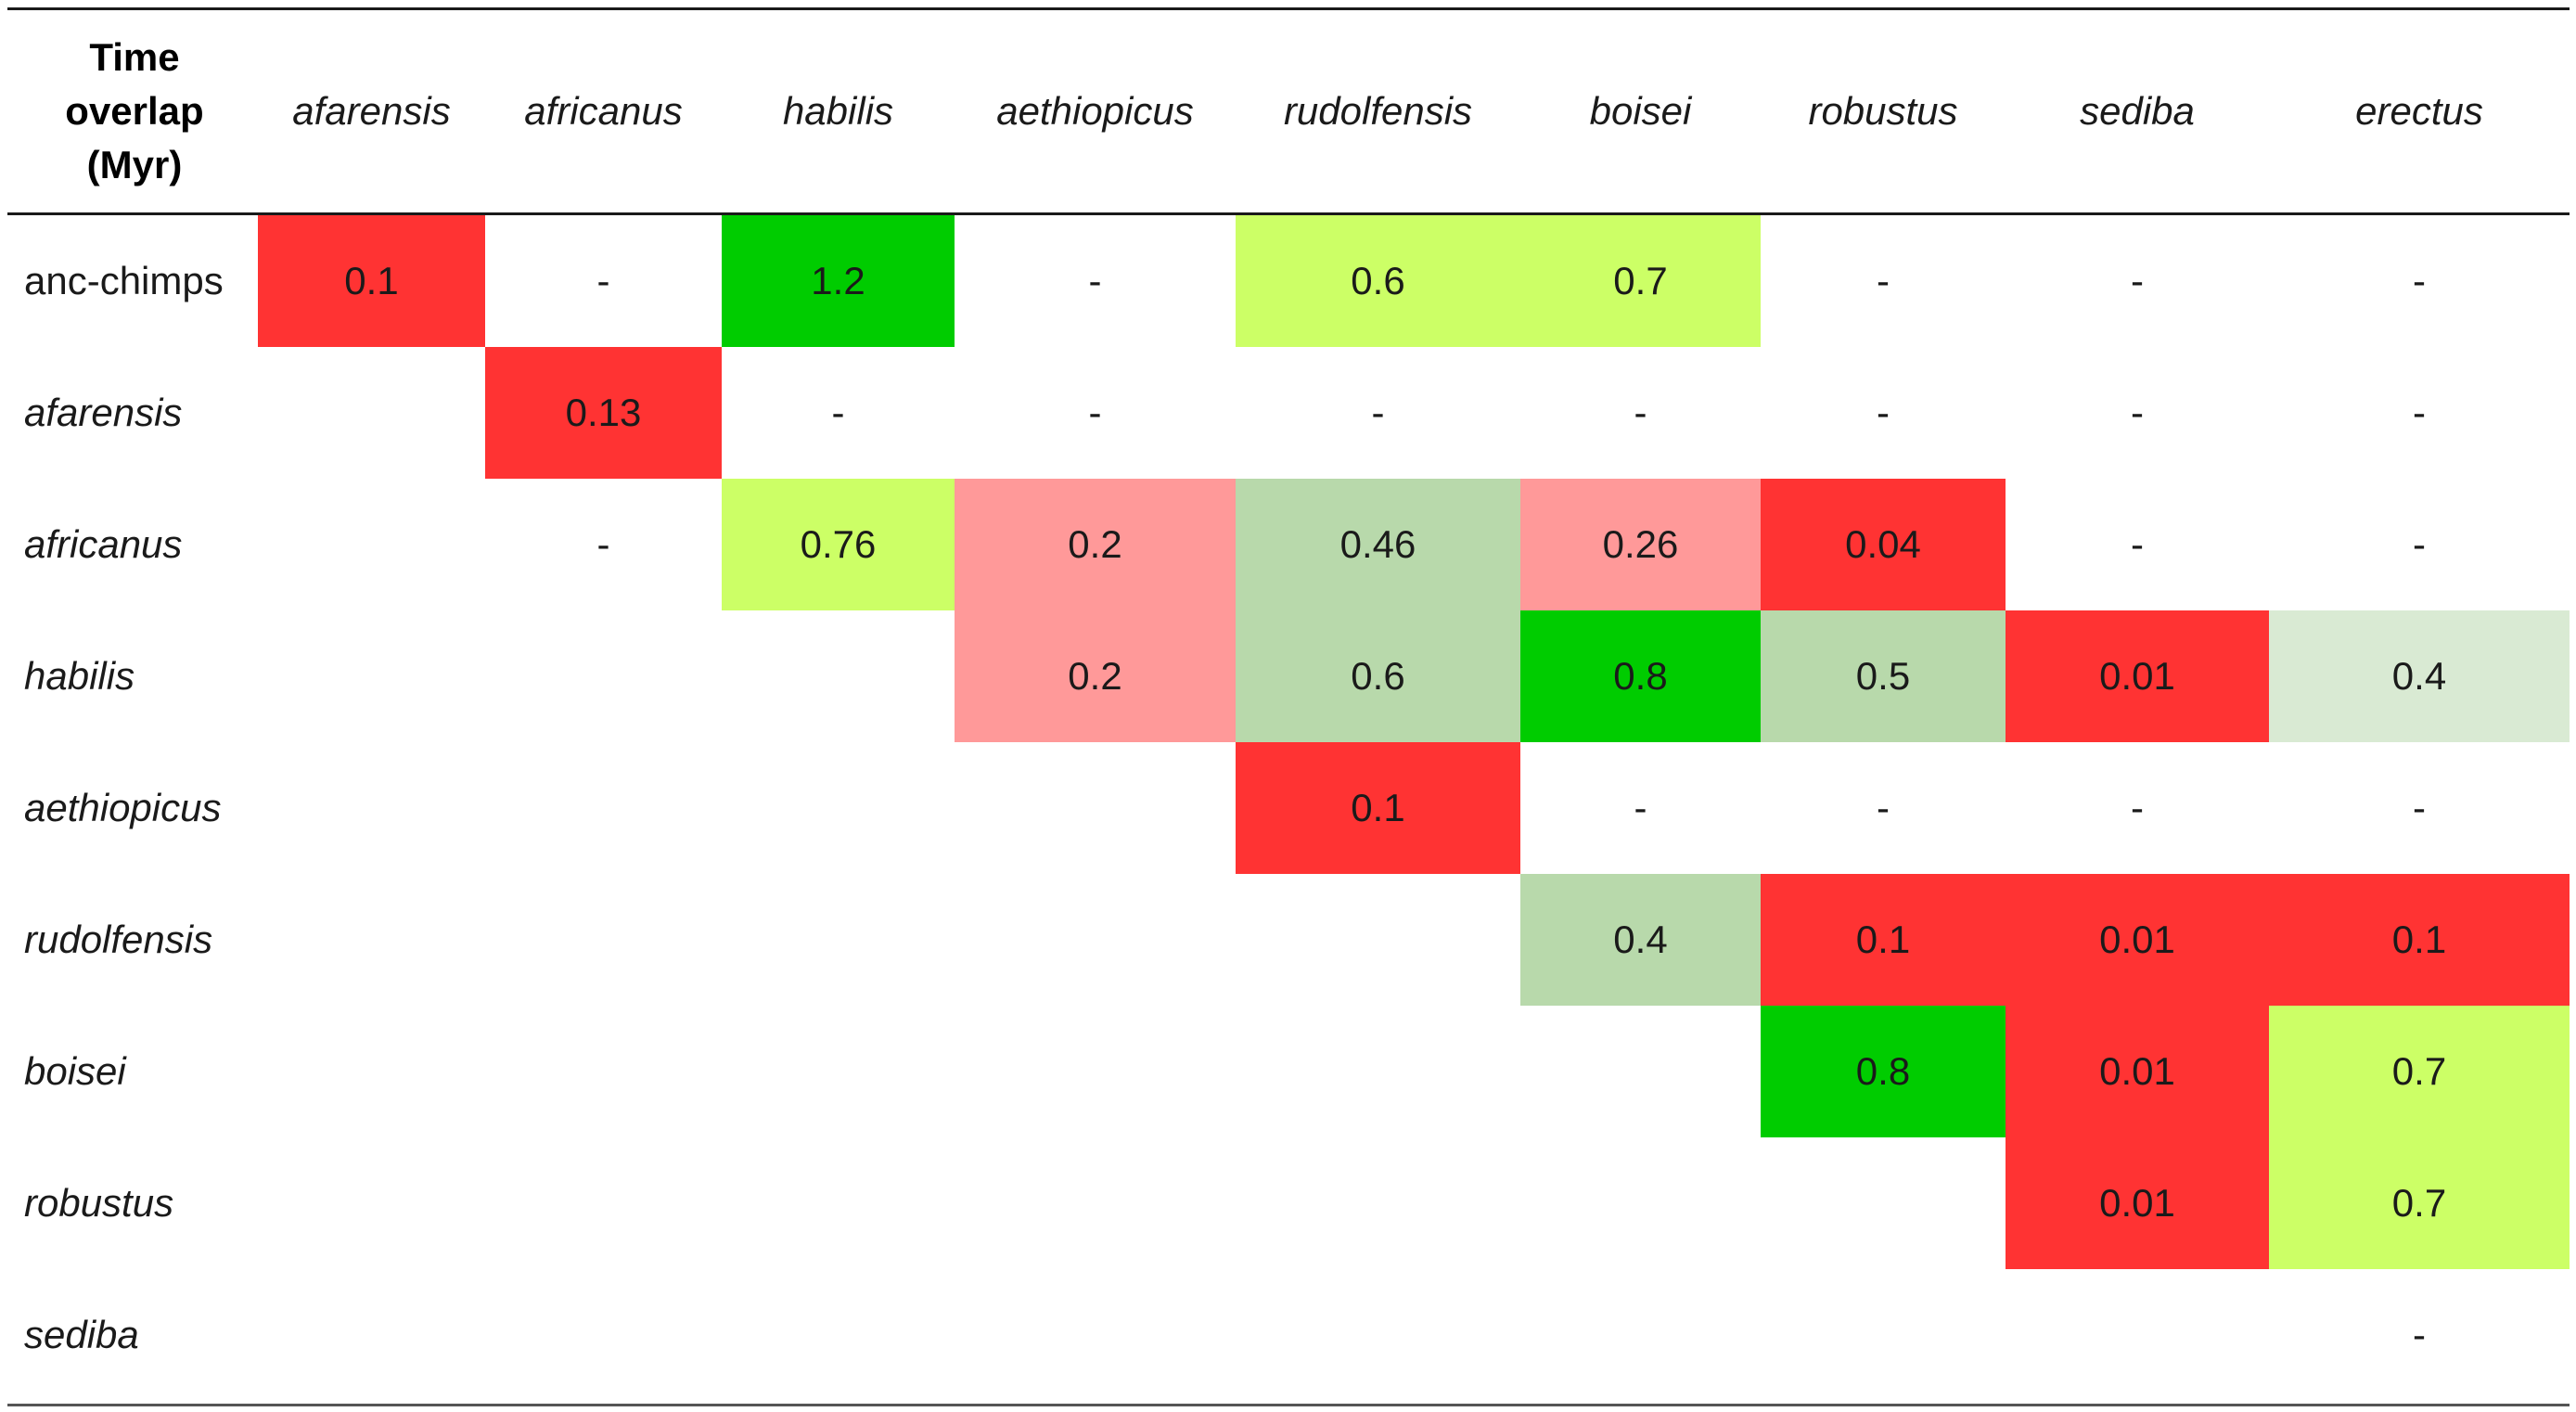 This screenshot has height=1412, width=2576. What do you see at coordinates (75, 1071) in the screenshot?
I see `row-label-boisei: boisei` at bounding box center [75, 1071].